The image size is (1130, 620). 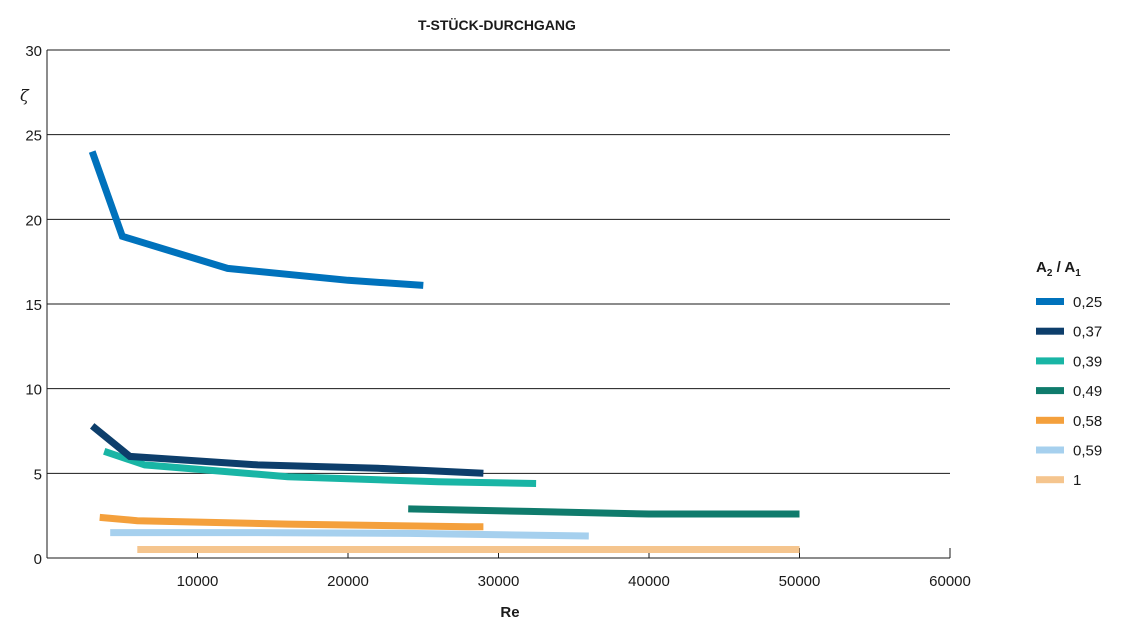 What do you see at coordinates (1077, 480) in the screenshot?
I see `legend-label: 1` at bounding box center [1077, 480].